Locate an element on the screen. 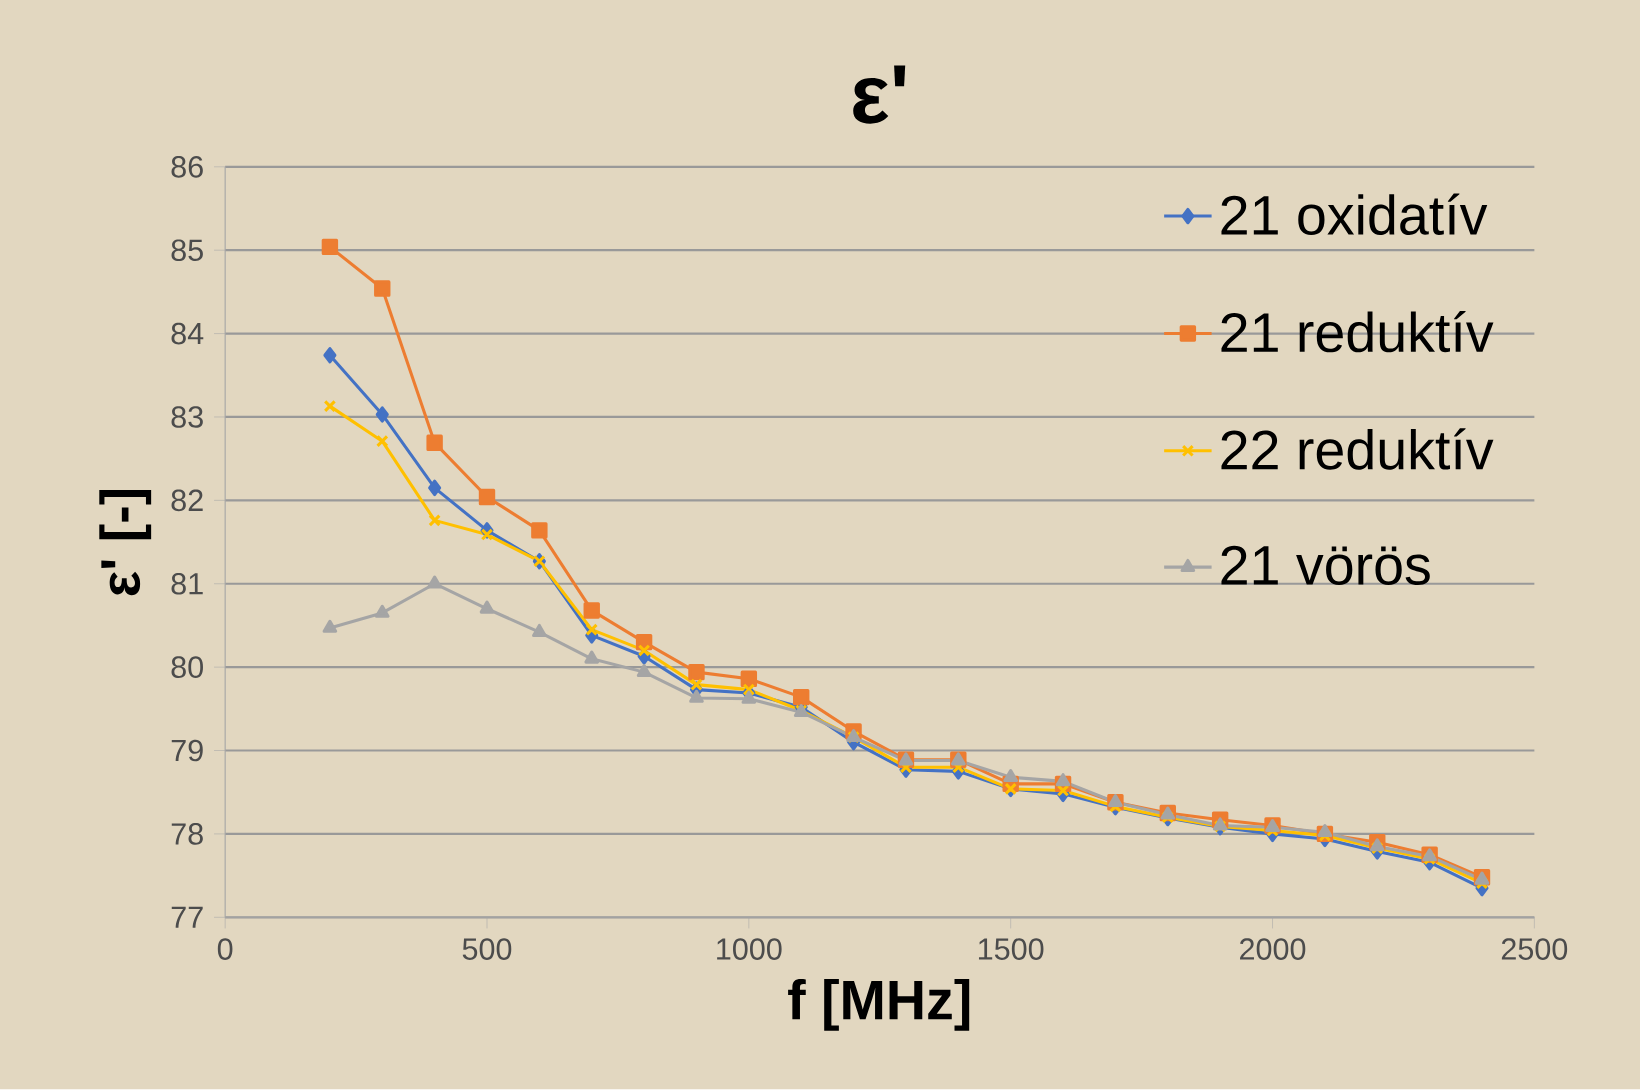 The image size is (1640, 1090). x-tick-label: 1000 is located at coordinates (749, 949).